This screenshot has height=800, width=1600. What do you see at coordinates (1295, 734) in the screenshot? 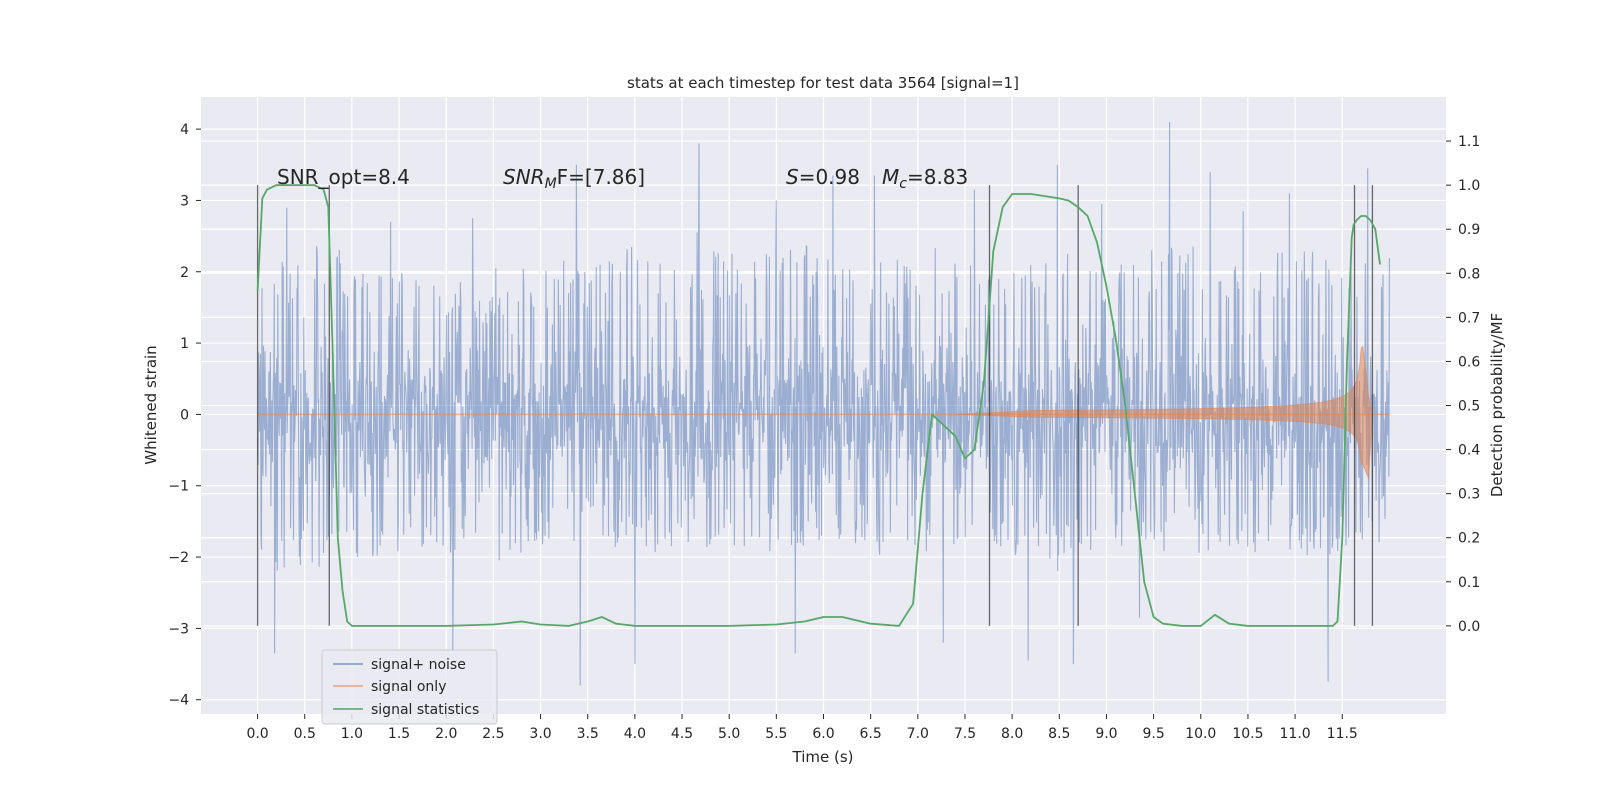
I see `x-tick-label: 11.0` at bounding box center [1295, 734].